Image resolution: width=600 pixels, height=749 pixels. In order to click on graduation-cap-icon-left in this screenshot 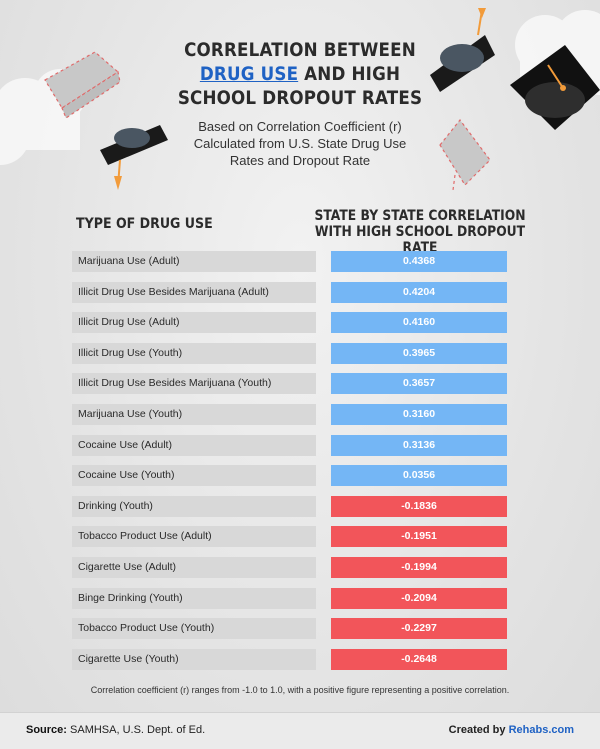, I will do `click(134, 157)`.